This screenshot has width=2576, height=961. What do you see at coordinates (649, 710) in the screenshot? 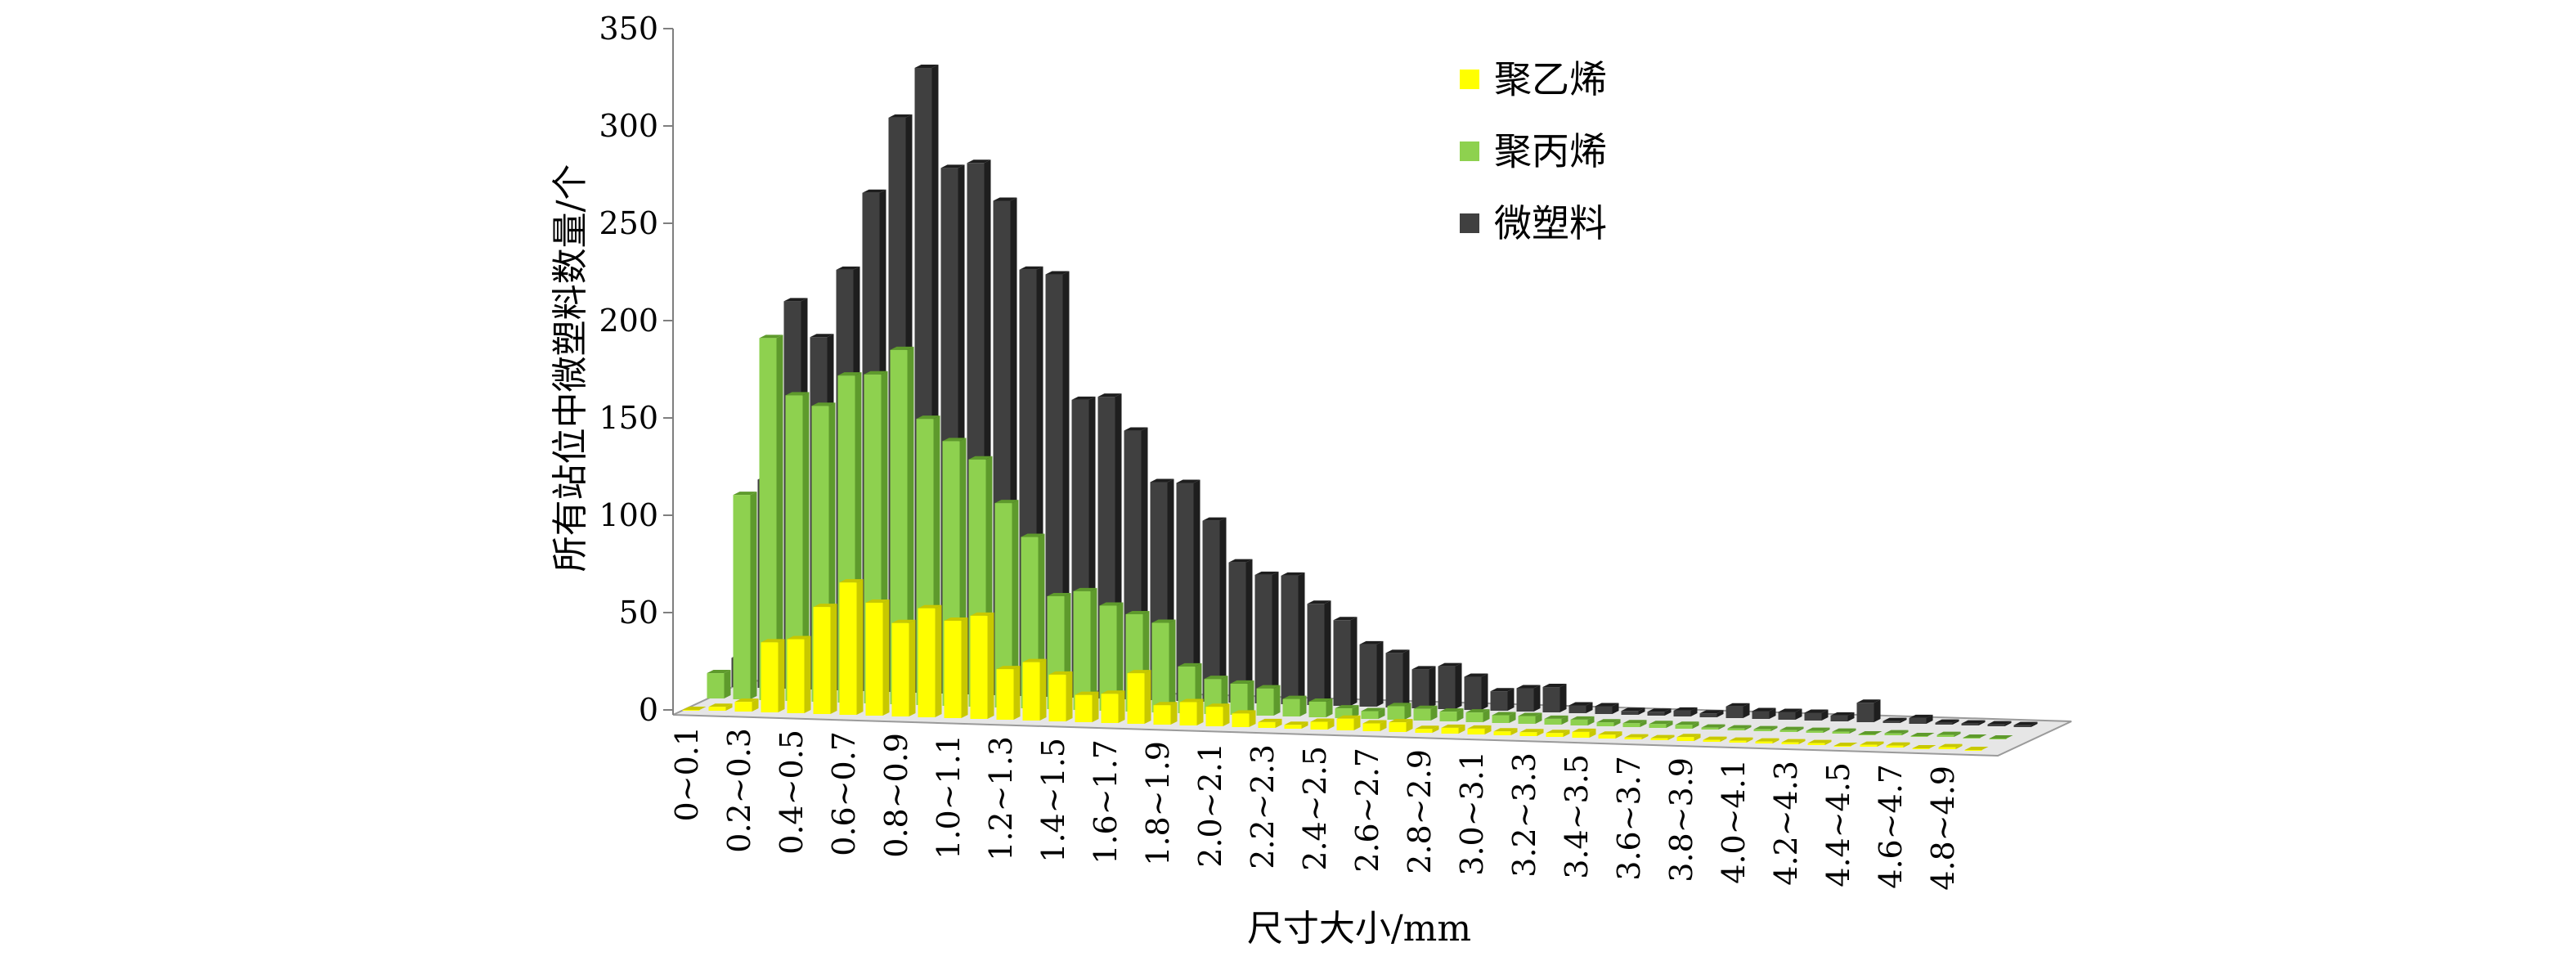
I see `y-tick-label: 0` at bounding box center [649, 710].